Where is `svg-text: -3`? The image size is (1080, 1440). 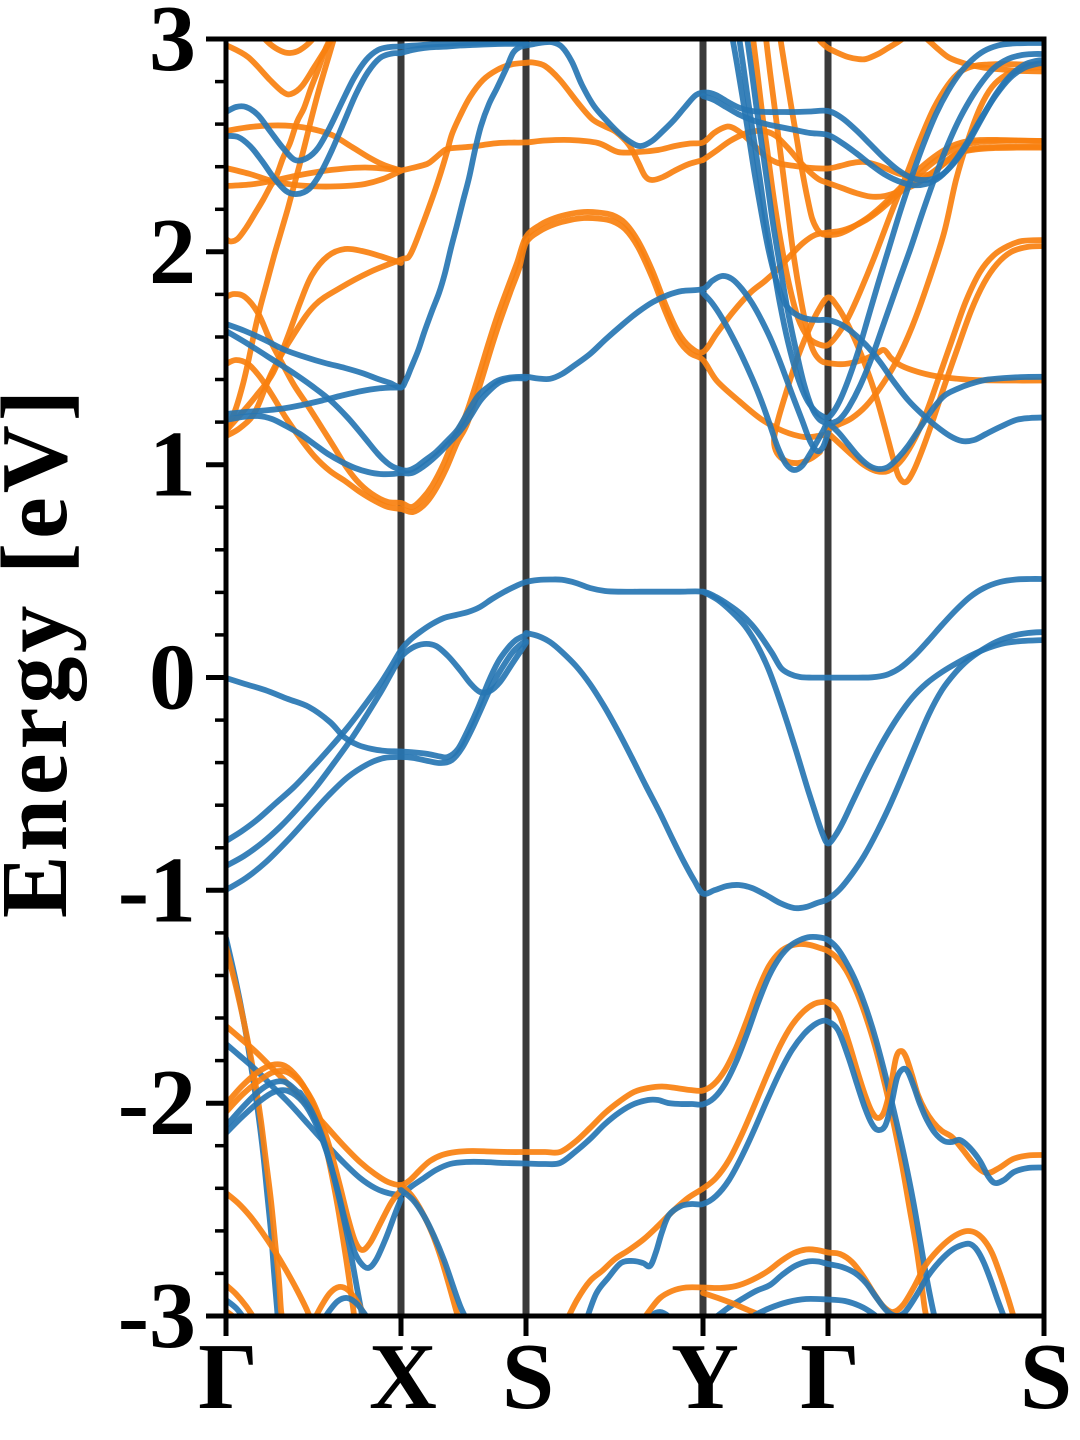
svg-text: -3 is located at coordinates (157, 1316).